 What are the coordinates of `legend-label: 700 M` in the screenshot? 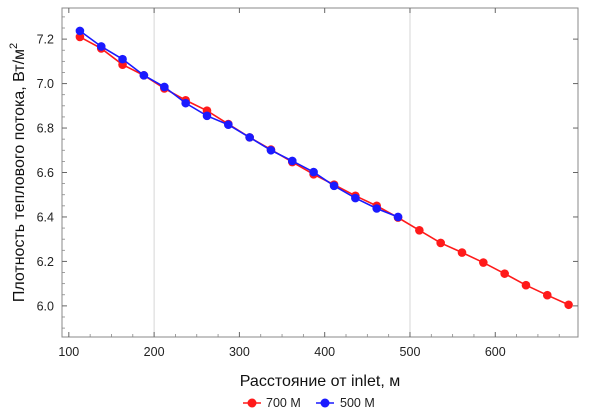 It's located at (283, 403).